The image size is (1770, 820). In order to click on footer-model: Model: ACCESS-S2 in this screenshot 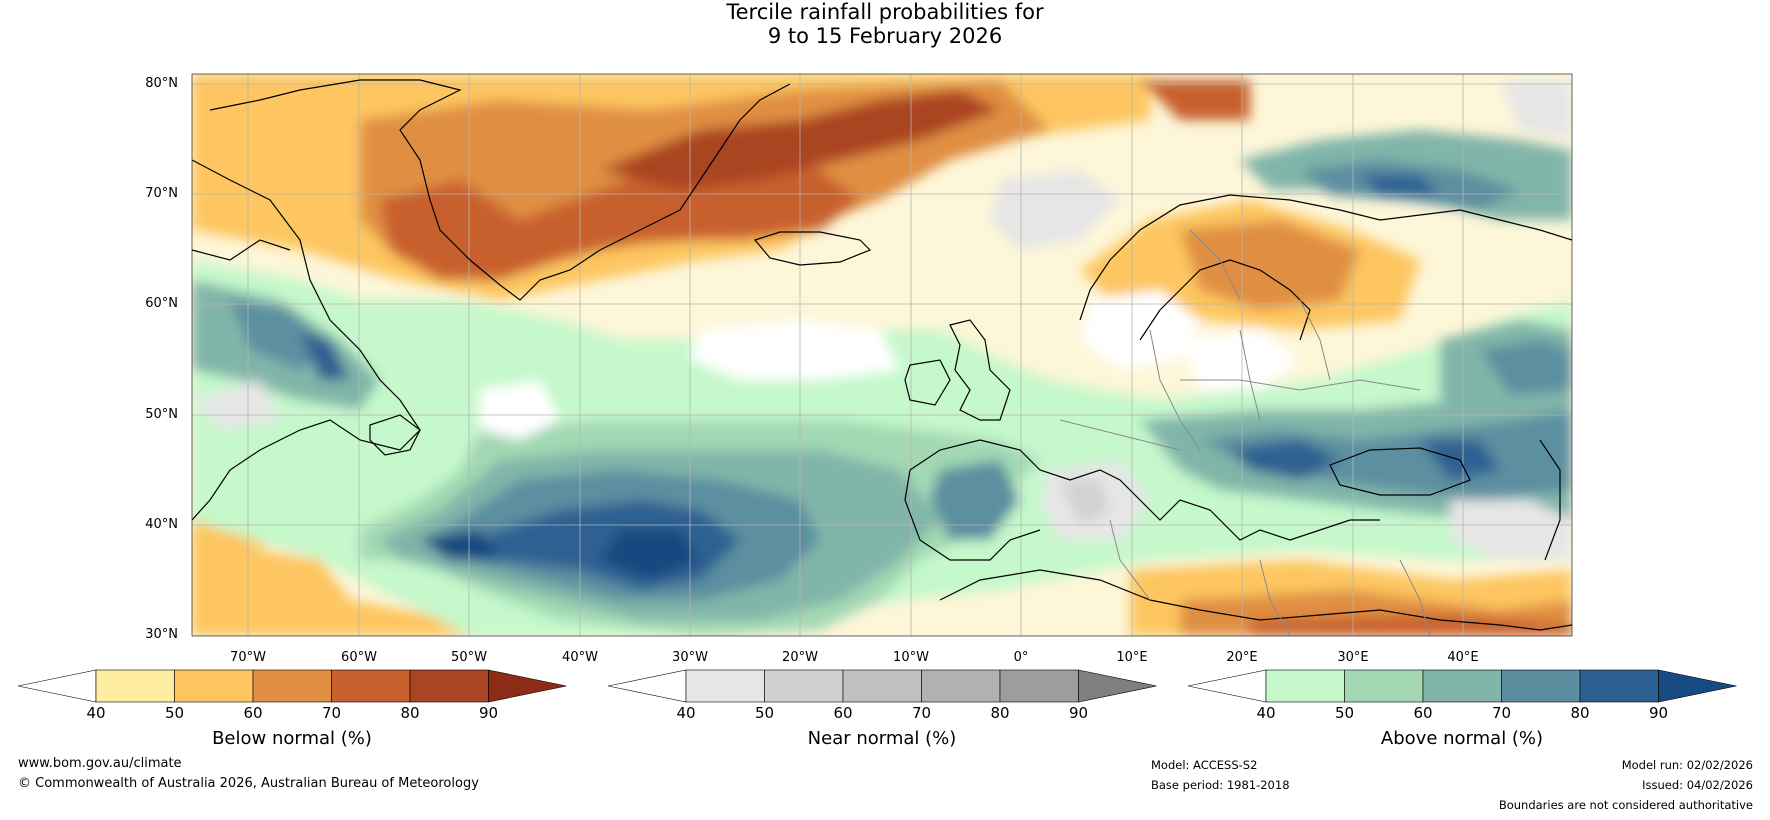, I will do `click(1204, 765)`.